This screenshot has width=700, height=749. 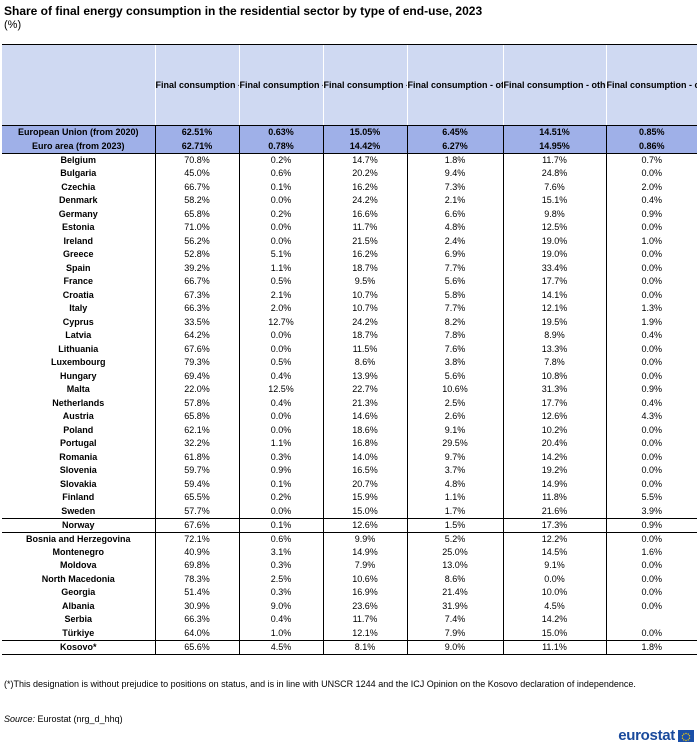 I want to click on table-cell: 9.9%, so click(x=364, y=539).